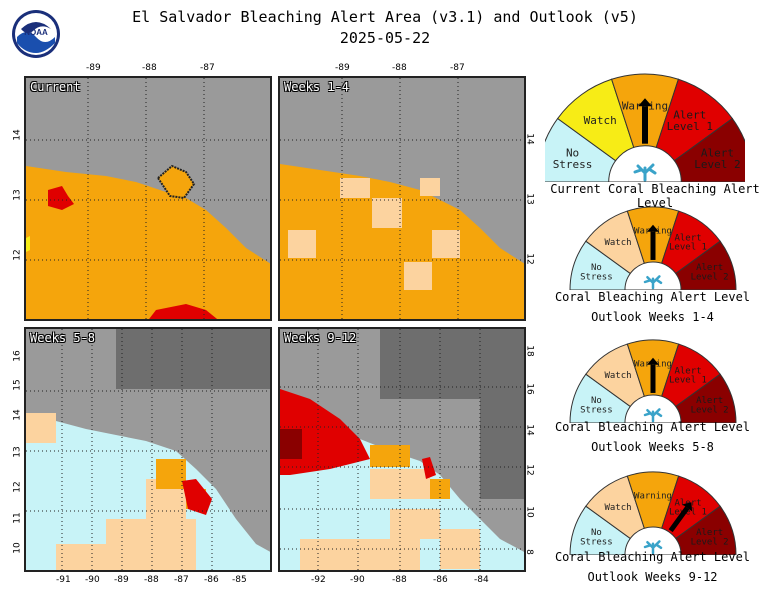 The image size is (770, 600). What do you see at coordinates (317, 87) in the screenshot?
I see `panel-label-weeks-1-4: Weeks 1-4` at bounding box center [317, 87].